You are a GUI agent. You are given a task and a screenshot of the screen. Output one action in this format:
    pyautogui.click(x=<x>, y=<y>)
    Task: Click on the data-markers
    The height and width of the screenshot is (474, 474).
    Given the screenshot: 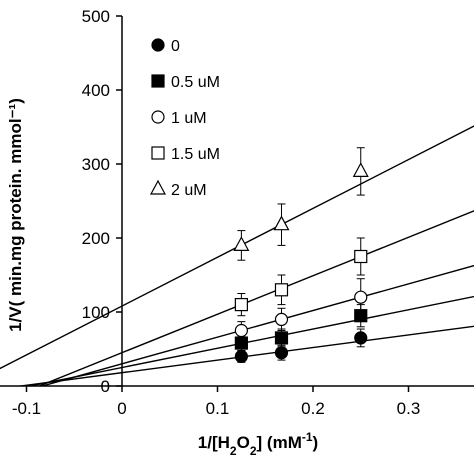 What is the action you would take?
    pyautogui.click(x=301, y=255)
    